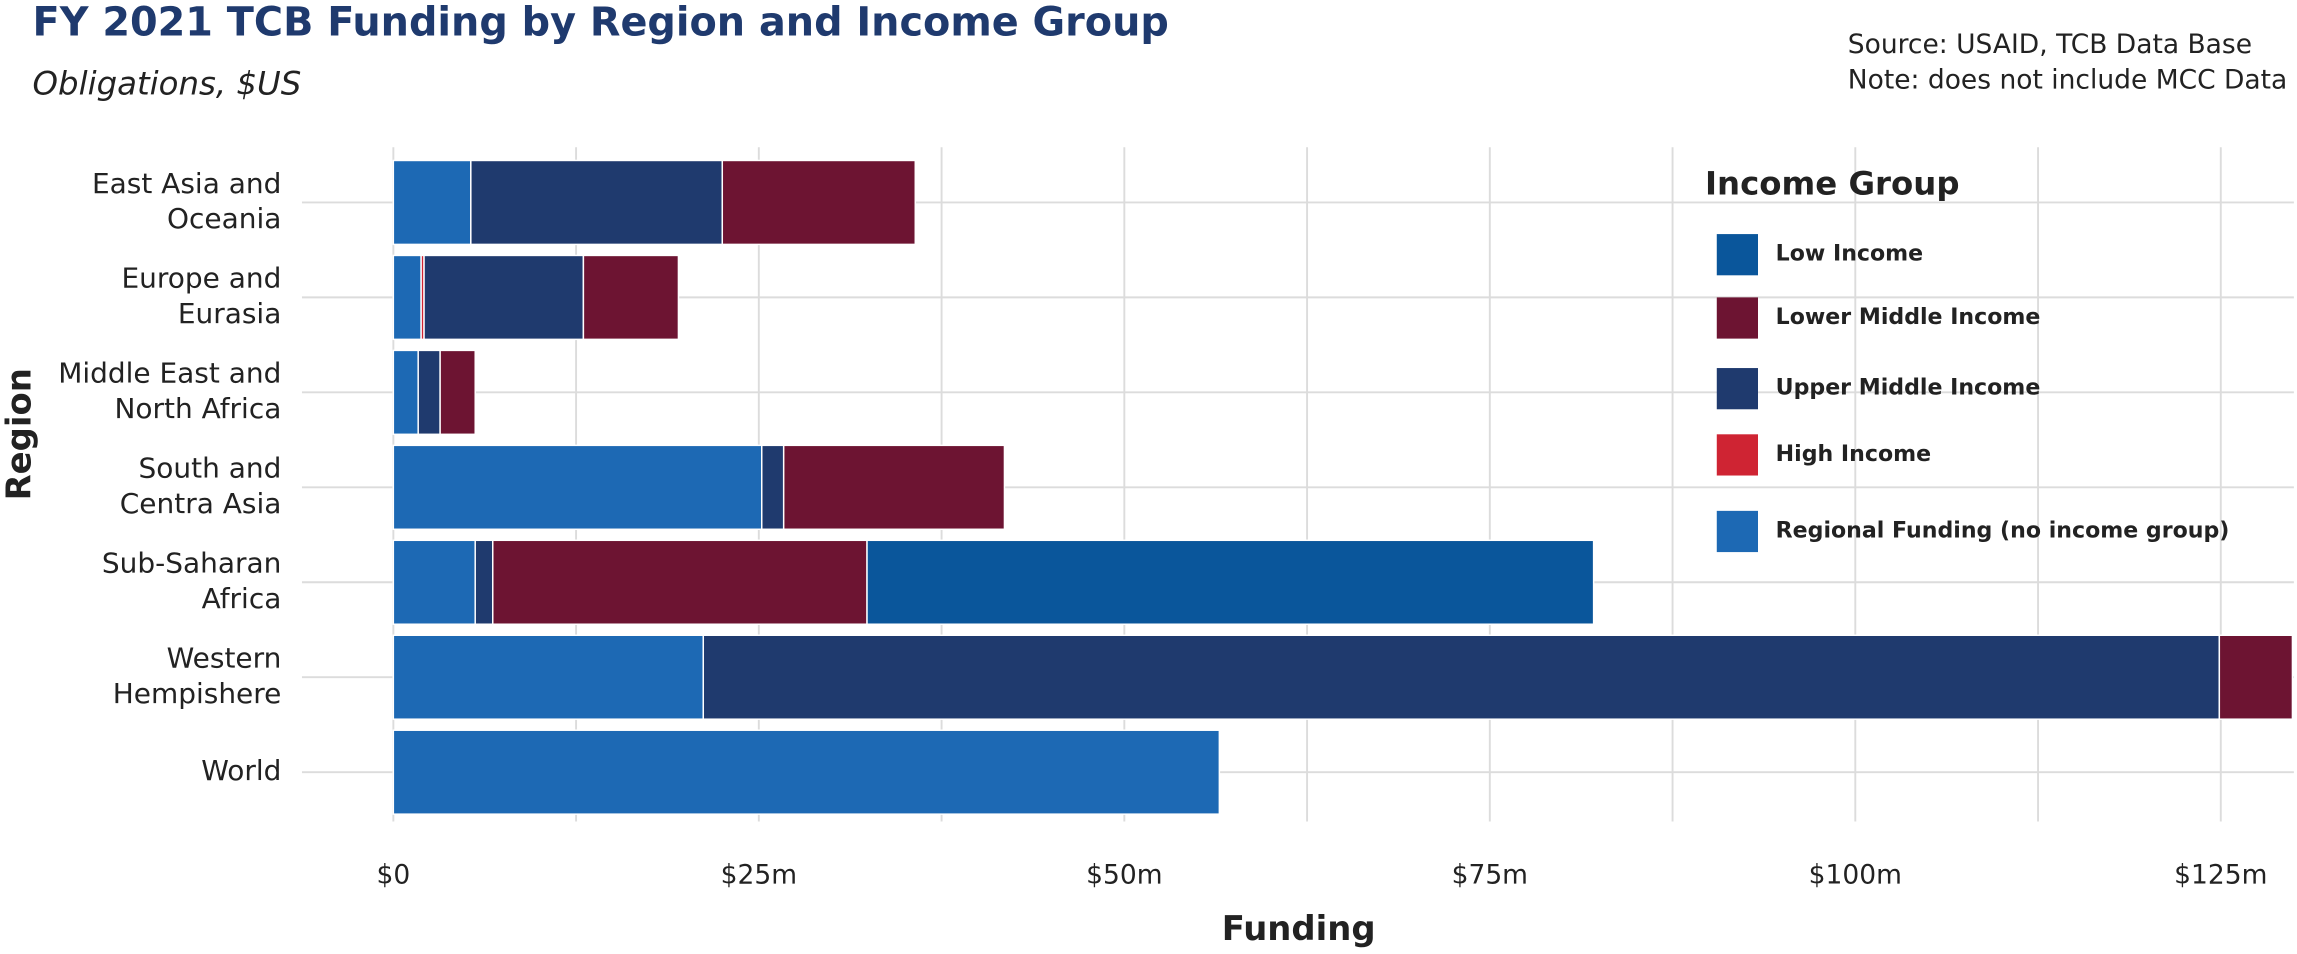 This screenshot has height=954, width=2297. Describe the element at coordinates (1855, 874) in the screenshot. I see `x-tick-label: $100m` at that location.